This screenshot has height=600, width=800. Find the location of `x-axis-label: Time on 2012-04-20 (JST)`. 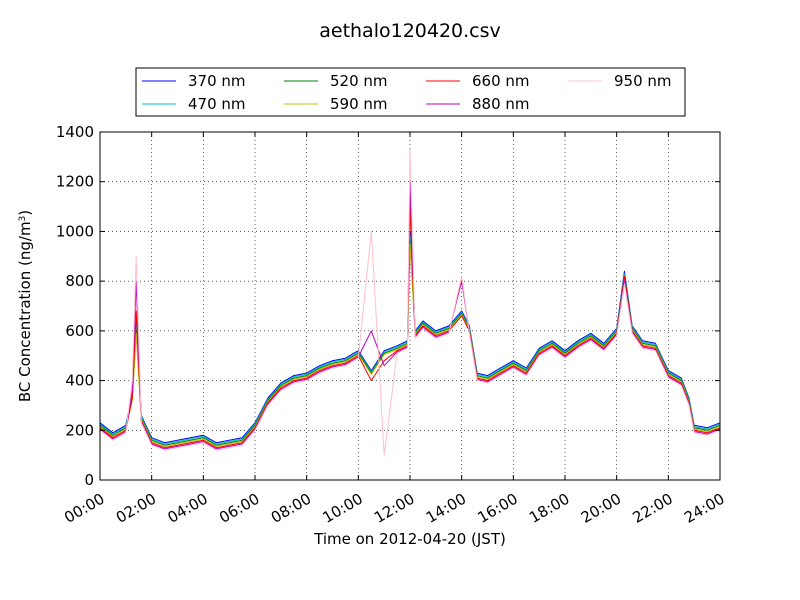

x-axis-label: Time on 2012-04-20 (JST) is located at coordinates (409, 539).